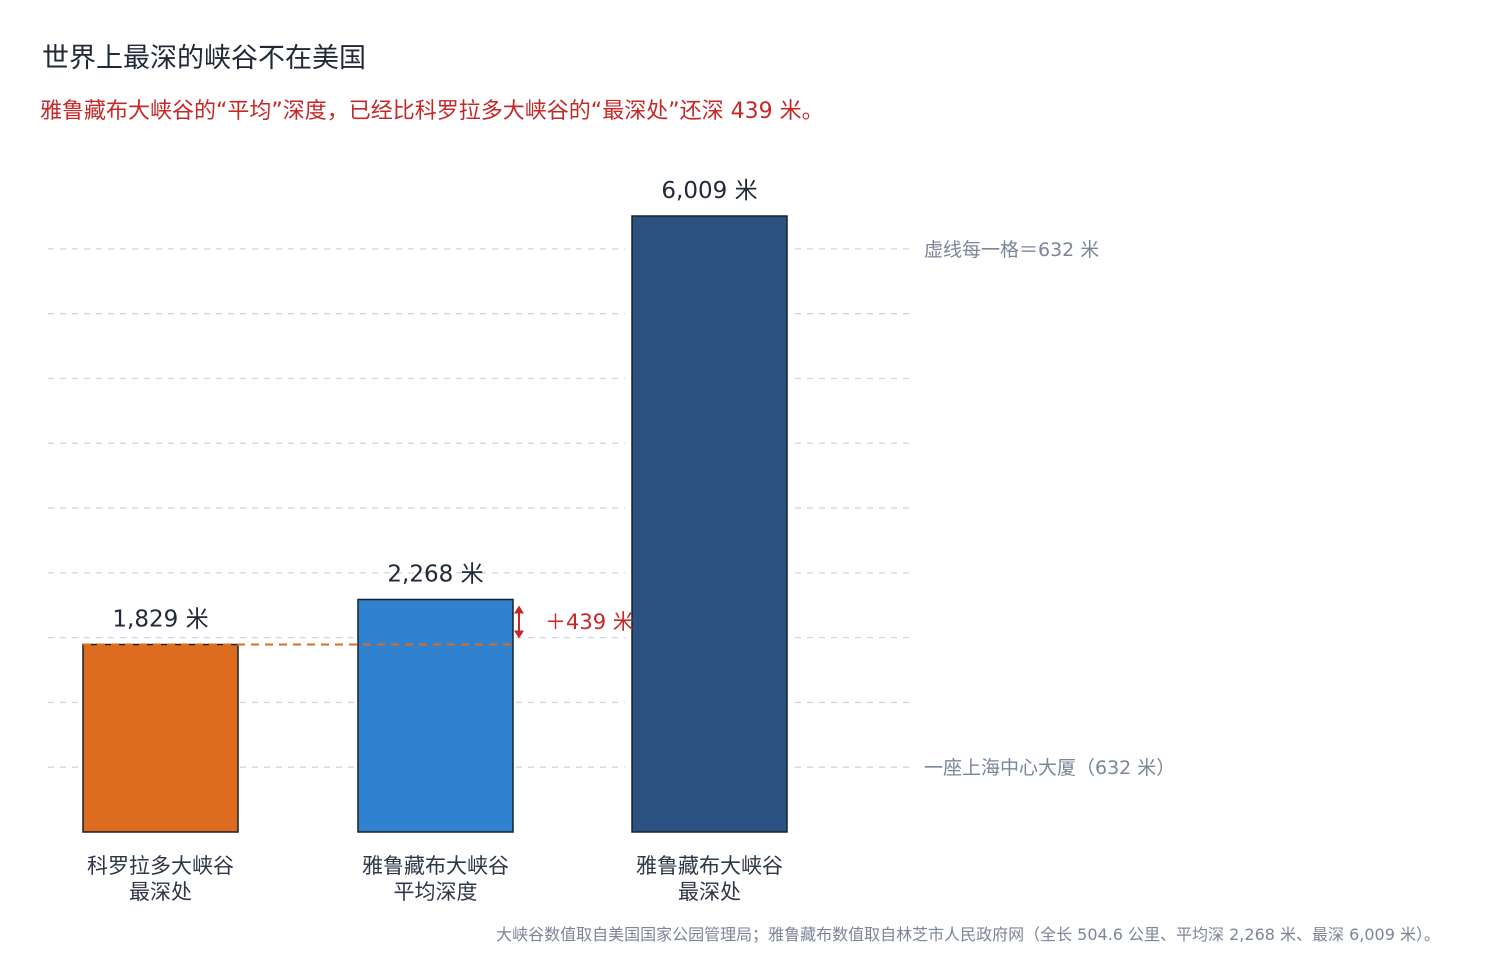 This screenshot has width=1488, height=961. What do you see at coordinates (1049, 768) in the screenshot?
I see `reference-note: 一座上海中心大厦（632 米）` at bounding box center [1049, 768].